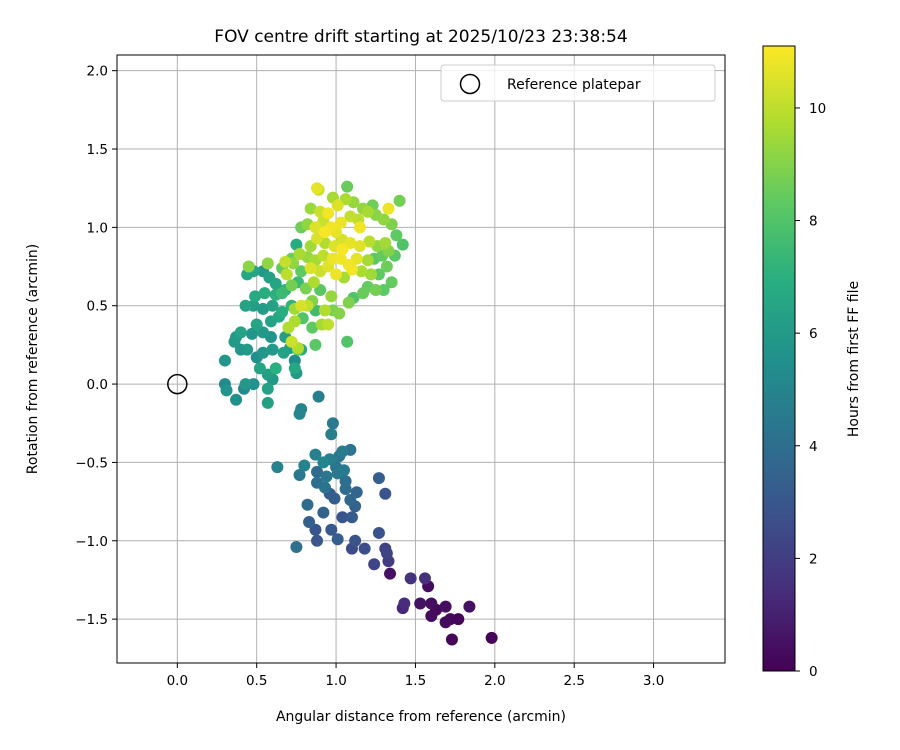  I want to click on x-tick-label: 1.0, so click(335, 681).